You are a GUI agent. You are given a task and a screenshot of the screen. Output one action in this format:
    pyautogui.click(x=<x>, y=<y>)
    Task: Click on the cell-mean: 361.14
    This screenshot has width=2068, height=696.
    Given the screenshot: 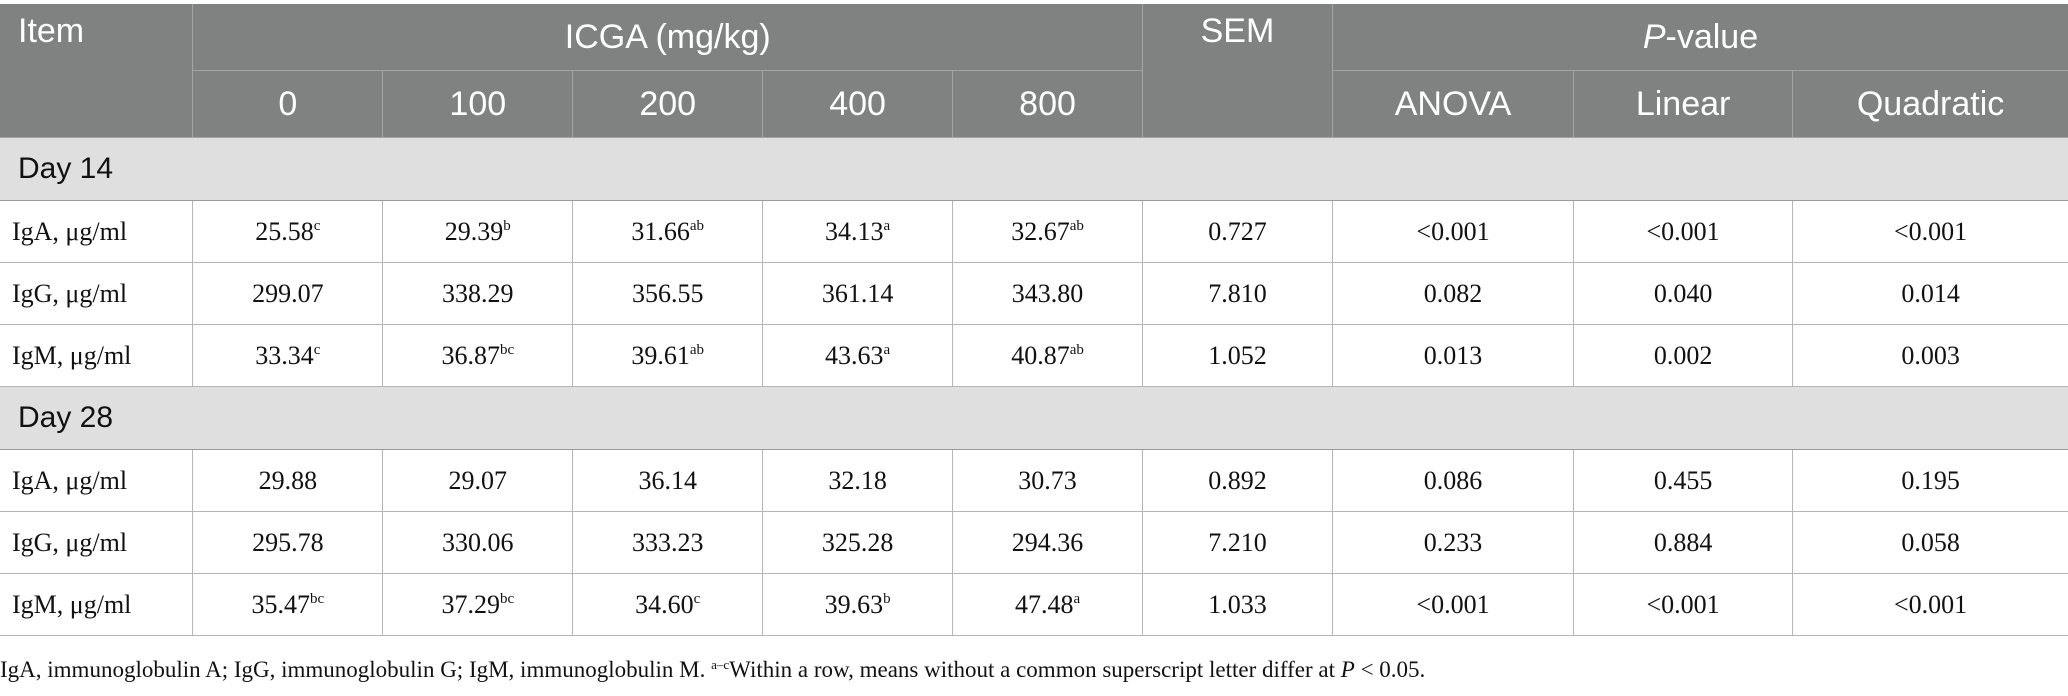 What is the action you would take?
    pyautogui.click(x=858, y=293)
    